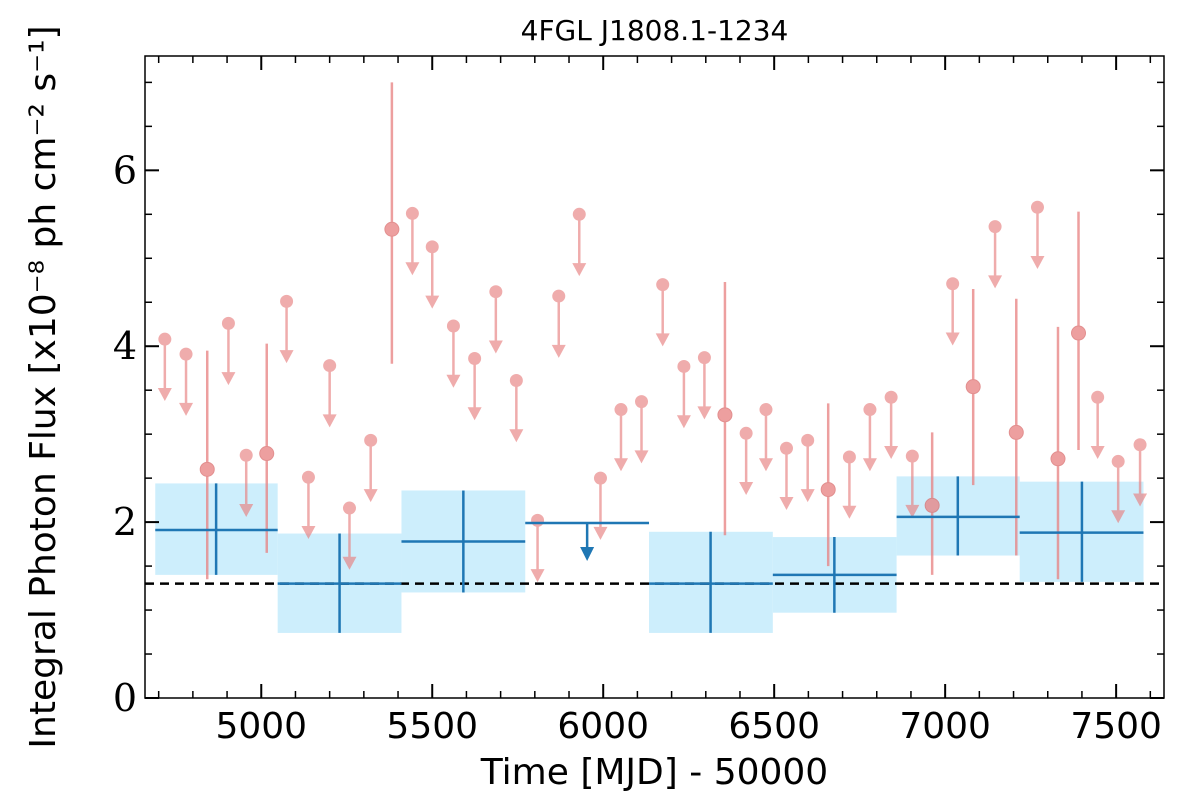 This screenshot has height=800, width=1200. What do you see at coordinates (432, 726) in the screenshot?
I see `x-tick-label: 5500` at bounding box center [432, 726].